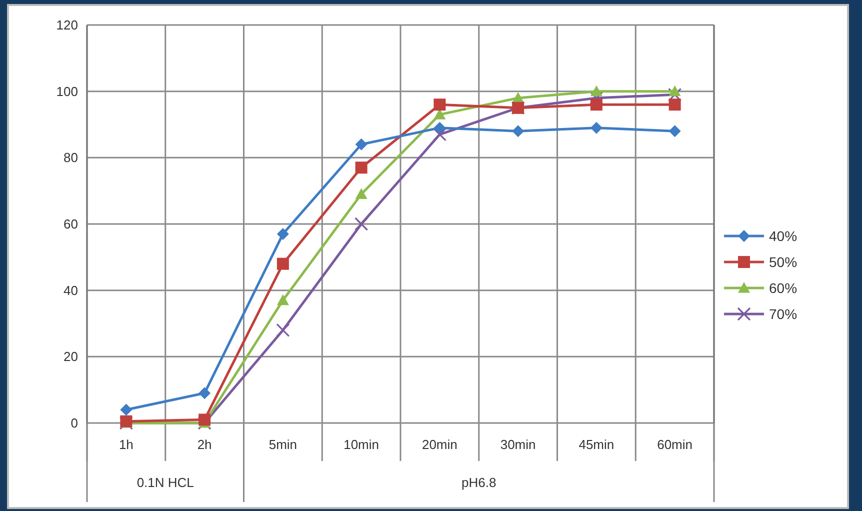  I want to click on text: 0.1N HCL, so click(165, 482).